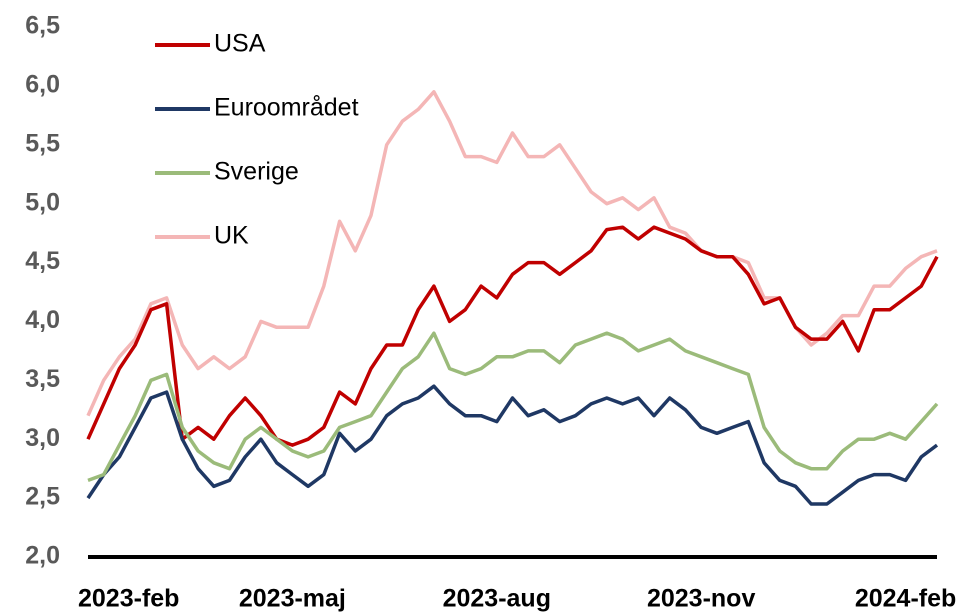 This screenshot has width=969, height=615. I want to click on x-tick-label: 2023-maj, so click(292, 599).